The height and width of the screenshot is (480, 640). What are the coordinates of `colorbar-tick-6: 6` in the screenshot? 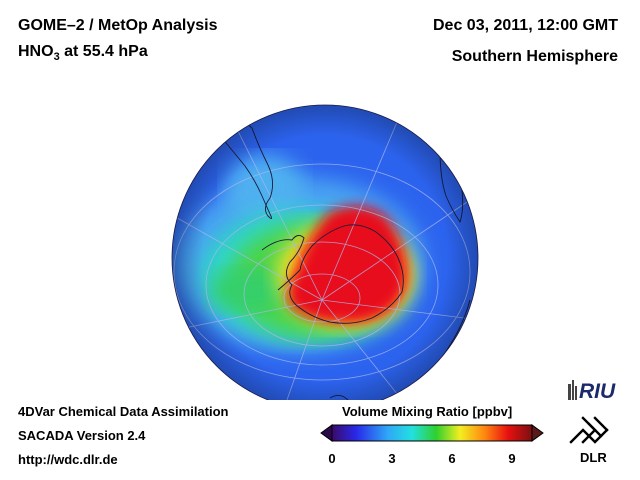 It's located at (452, 458).